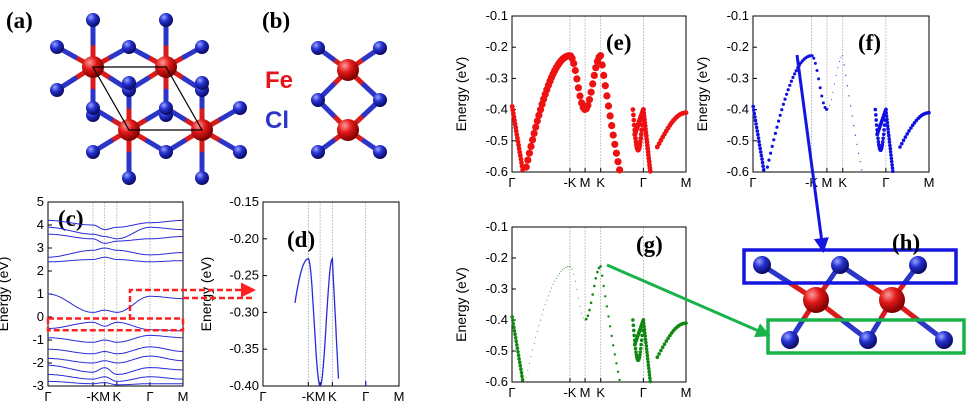 This screenshot has height=410, width=971. What do you see at coordinates (244, 238) in the screenshot?
I see `y-tick-label: -0.20` at bounding box center [244, 238].